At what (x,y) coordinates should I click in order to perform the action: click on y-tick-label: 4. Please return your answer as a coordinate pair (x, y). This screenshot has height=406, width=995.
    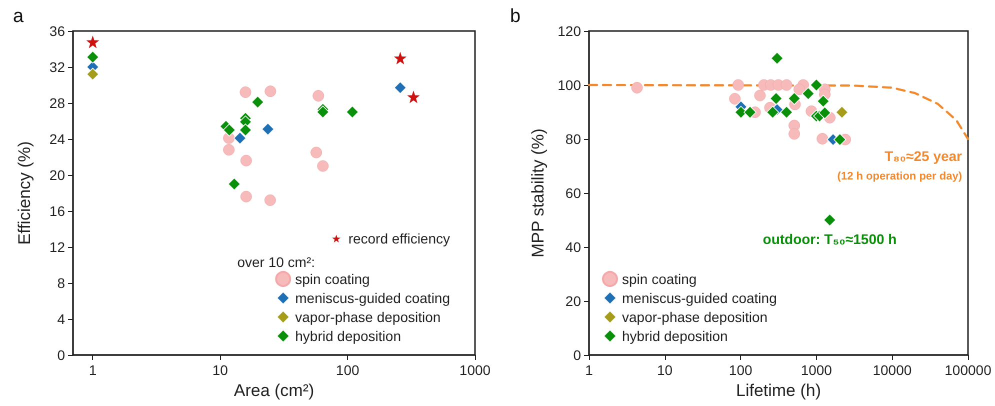
    Looking at the image, I should click on (61, 319).